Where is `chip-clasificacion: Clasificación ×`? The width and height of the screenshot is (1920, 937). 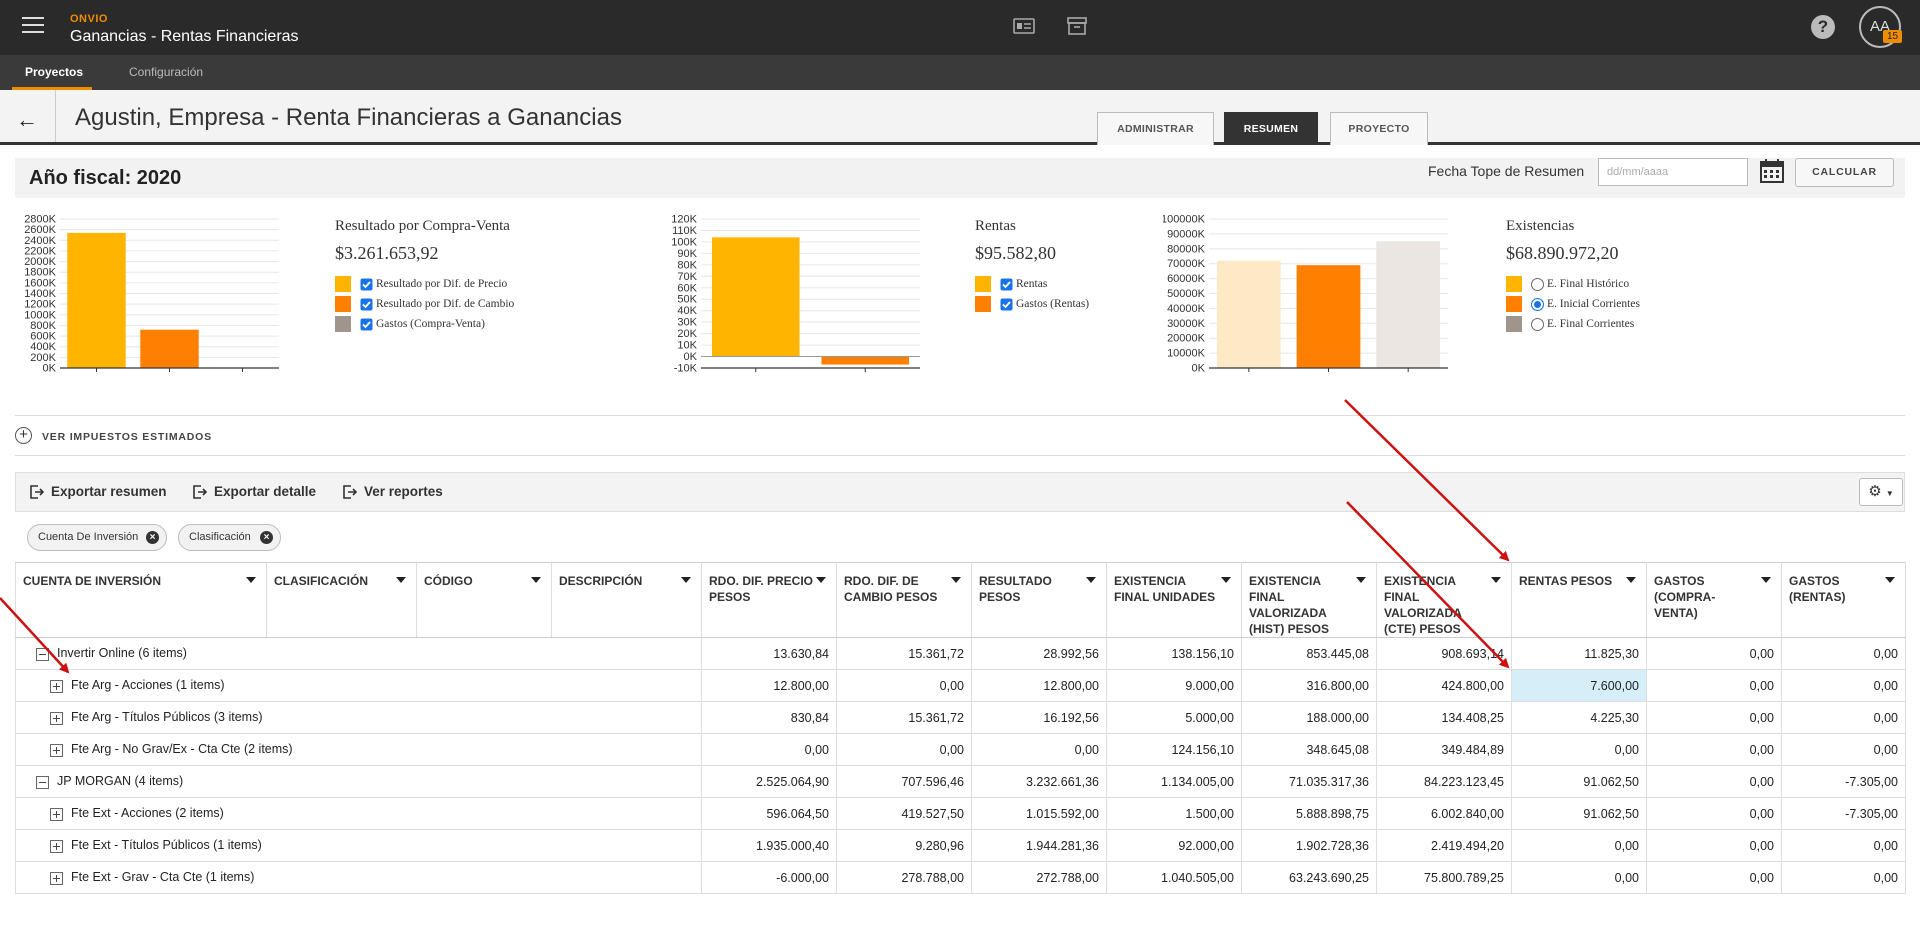
chip-clasificacion: Clasificación × is located at coordinates (229, 537).